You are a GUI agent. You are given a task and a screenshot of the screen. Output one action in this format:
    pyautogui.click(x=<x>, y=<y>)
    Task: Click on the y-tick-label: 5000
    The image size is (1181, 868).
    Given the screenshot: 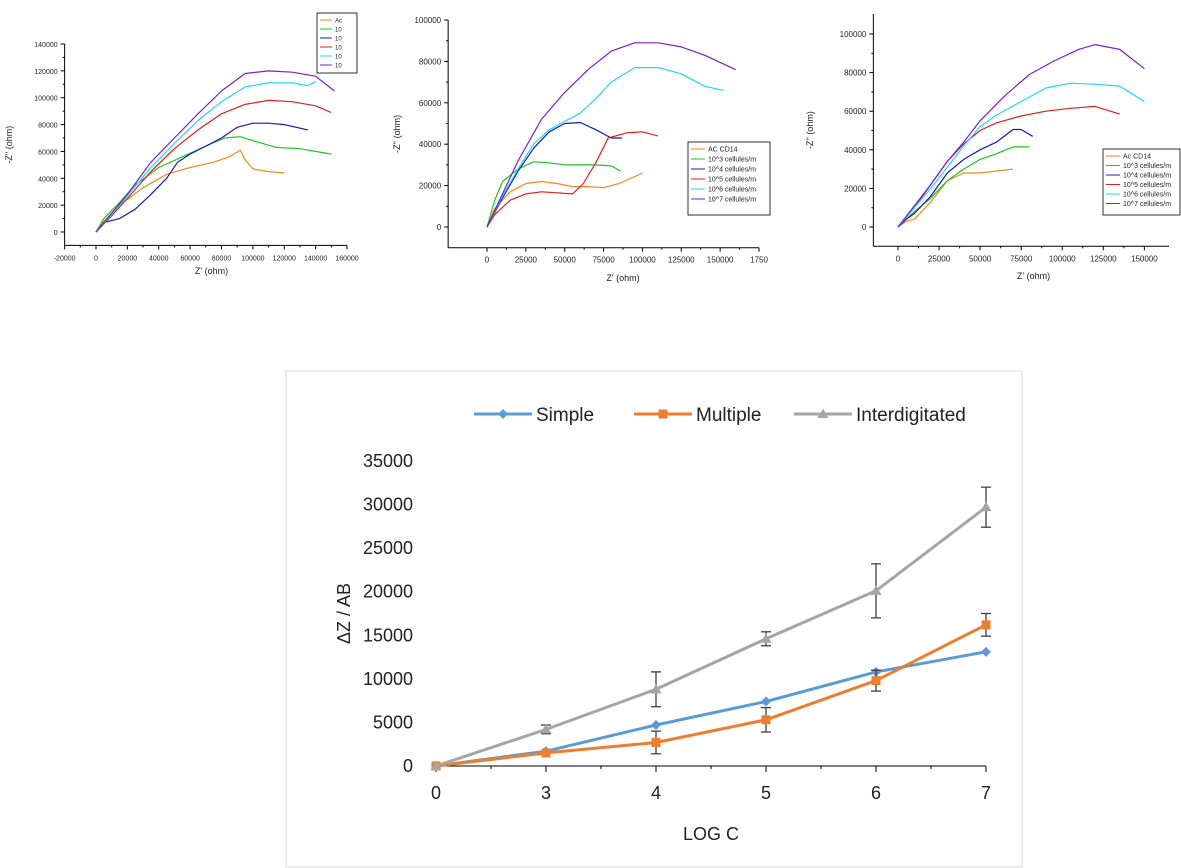 What is the action you would take?
    pyautogui.click(x=393, y=722)
    